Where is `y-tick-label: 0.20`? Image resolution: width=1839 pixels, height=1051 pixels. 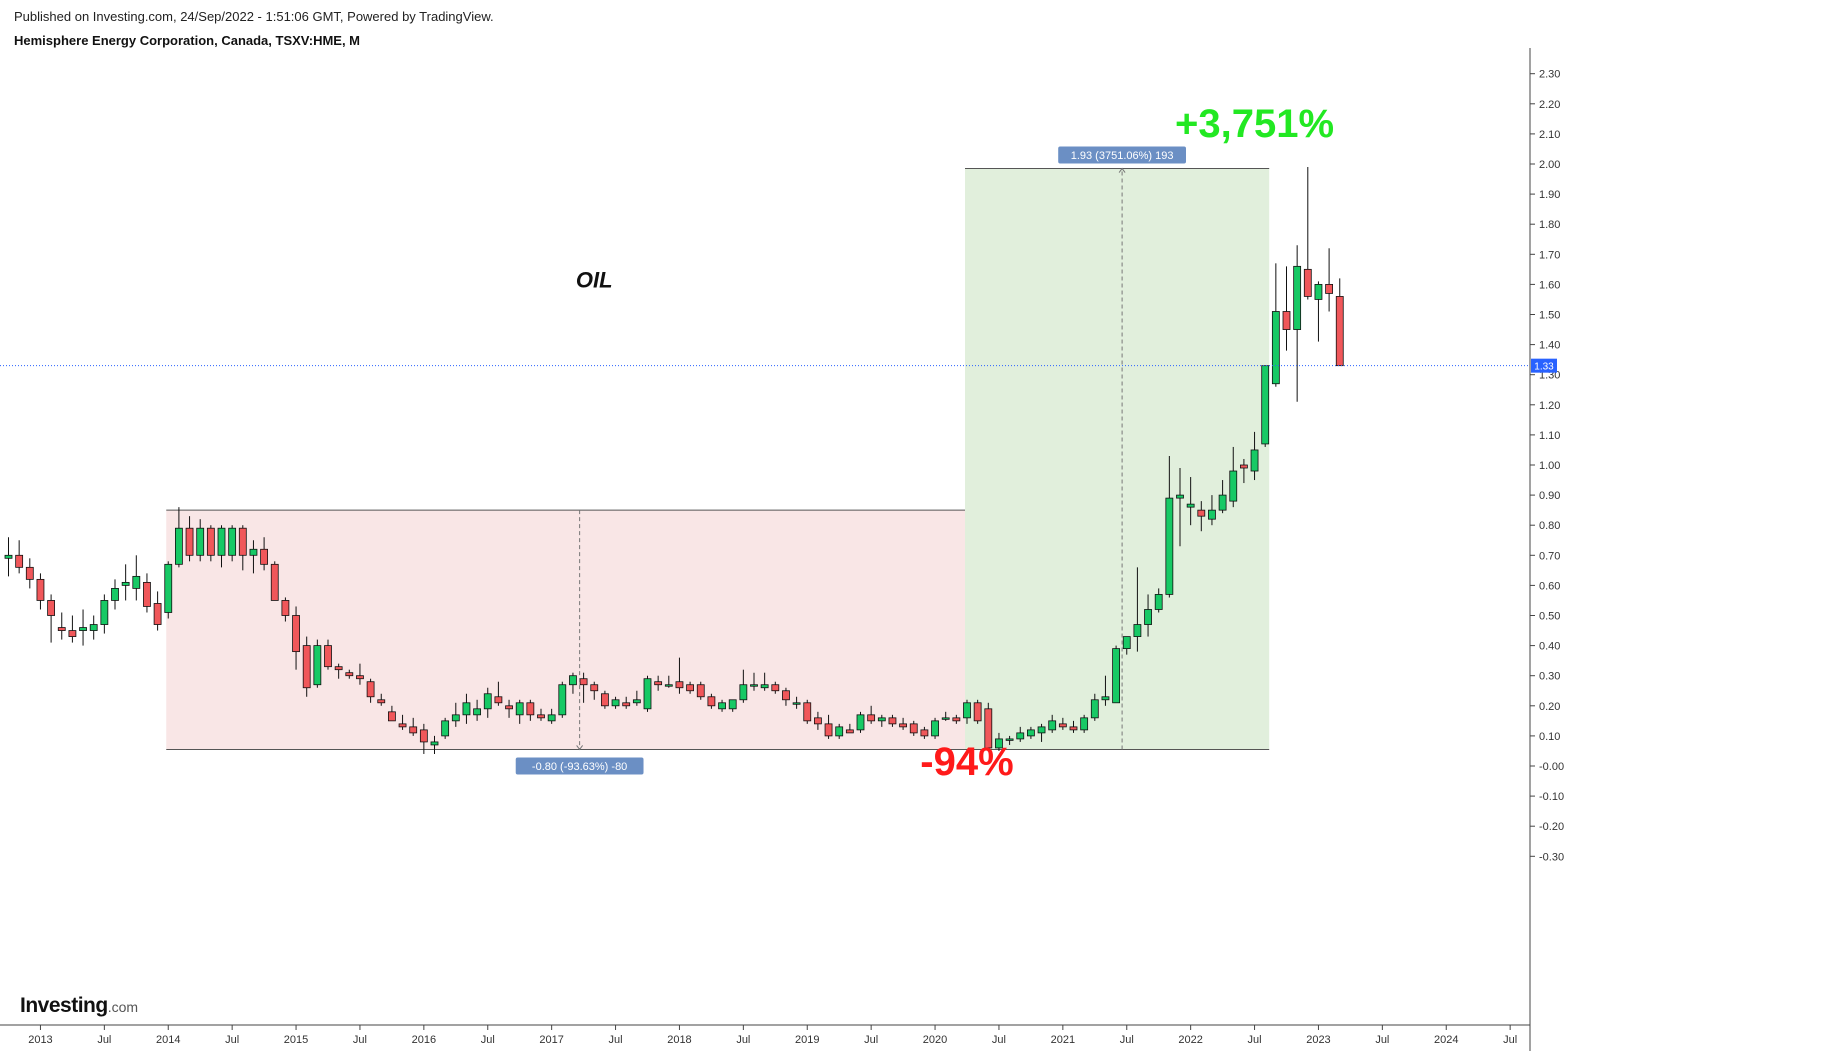
y-tick-label: 0.20 is located at coordinates (1549, 707).